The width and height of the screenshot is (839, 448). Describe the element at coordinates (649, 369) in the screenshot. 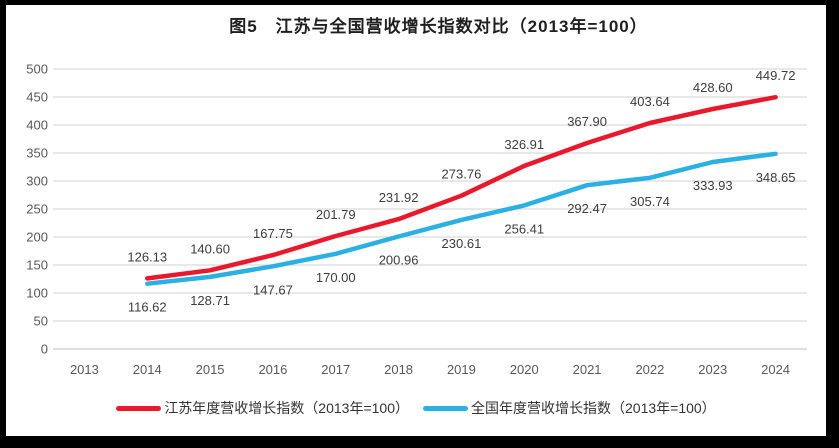

I see `x-tick-label: 2022` at that location.